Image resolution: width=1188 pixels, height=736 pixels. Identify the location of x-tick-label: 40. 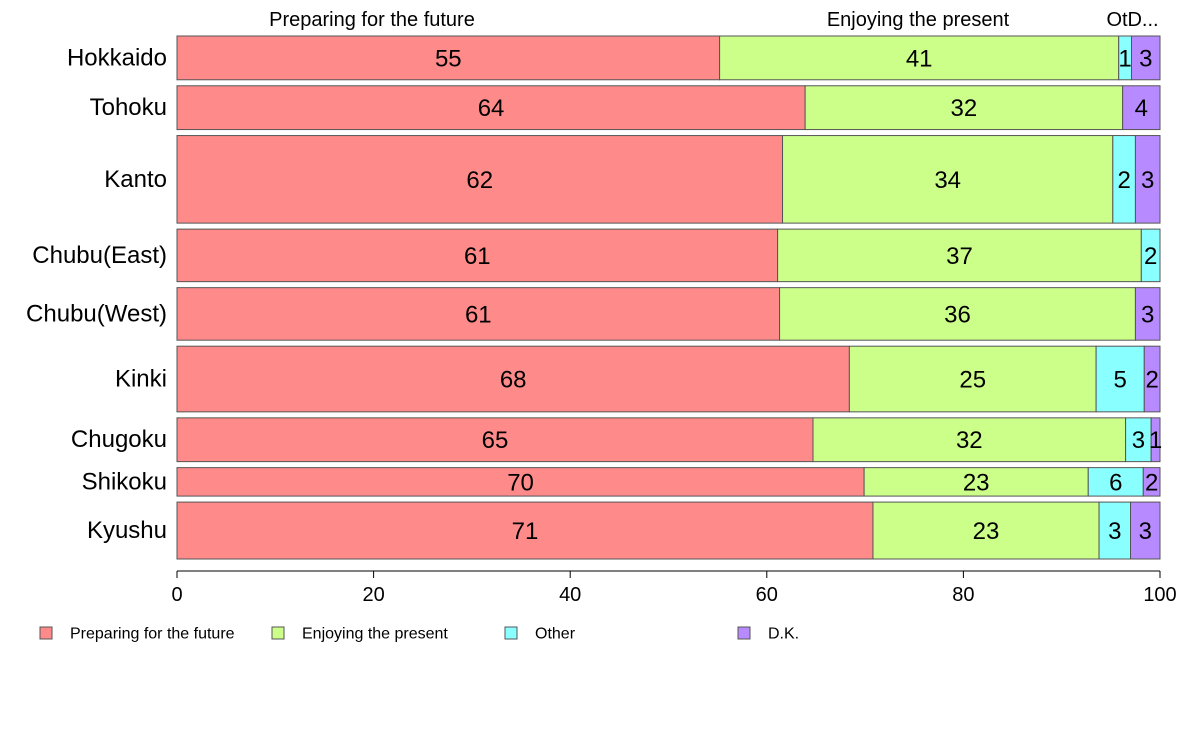
(570, 595).